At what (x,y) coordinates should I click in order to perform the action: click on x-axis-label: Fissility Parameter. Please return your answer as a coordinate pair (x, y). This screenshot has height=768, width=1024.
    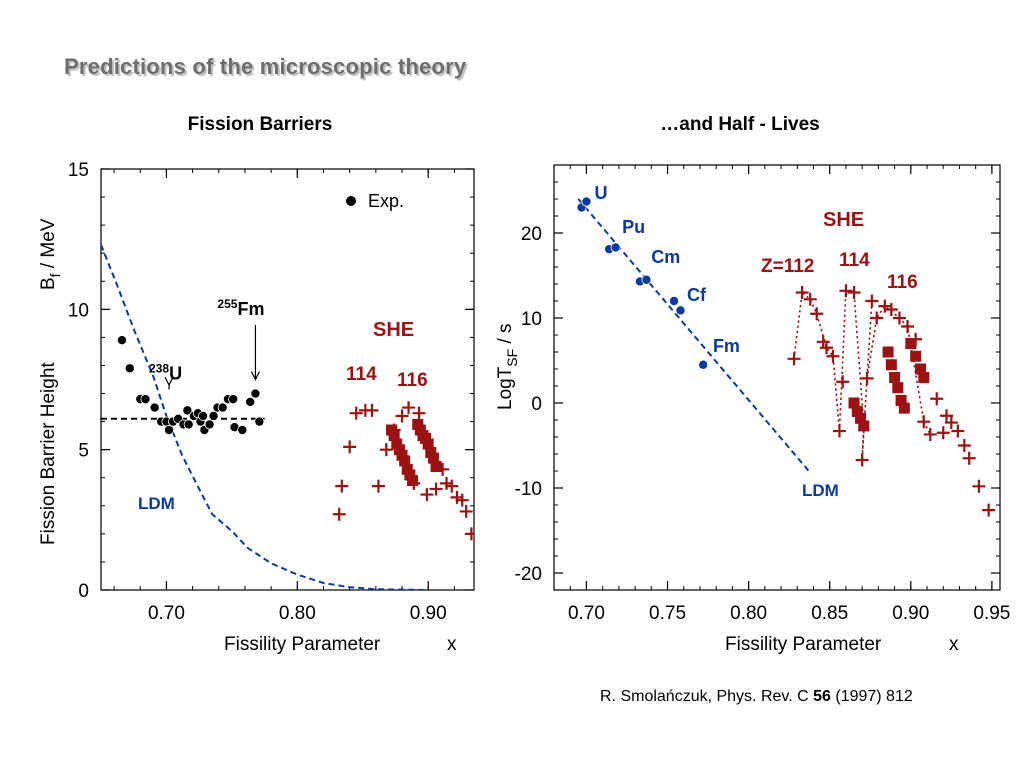
    Looking at the image, I should click on (803, 644).